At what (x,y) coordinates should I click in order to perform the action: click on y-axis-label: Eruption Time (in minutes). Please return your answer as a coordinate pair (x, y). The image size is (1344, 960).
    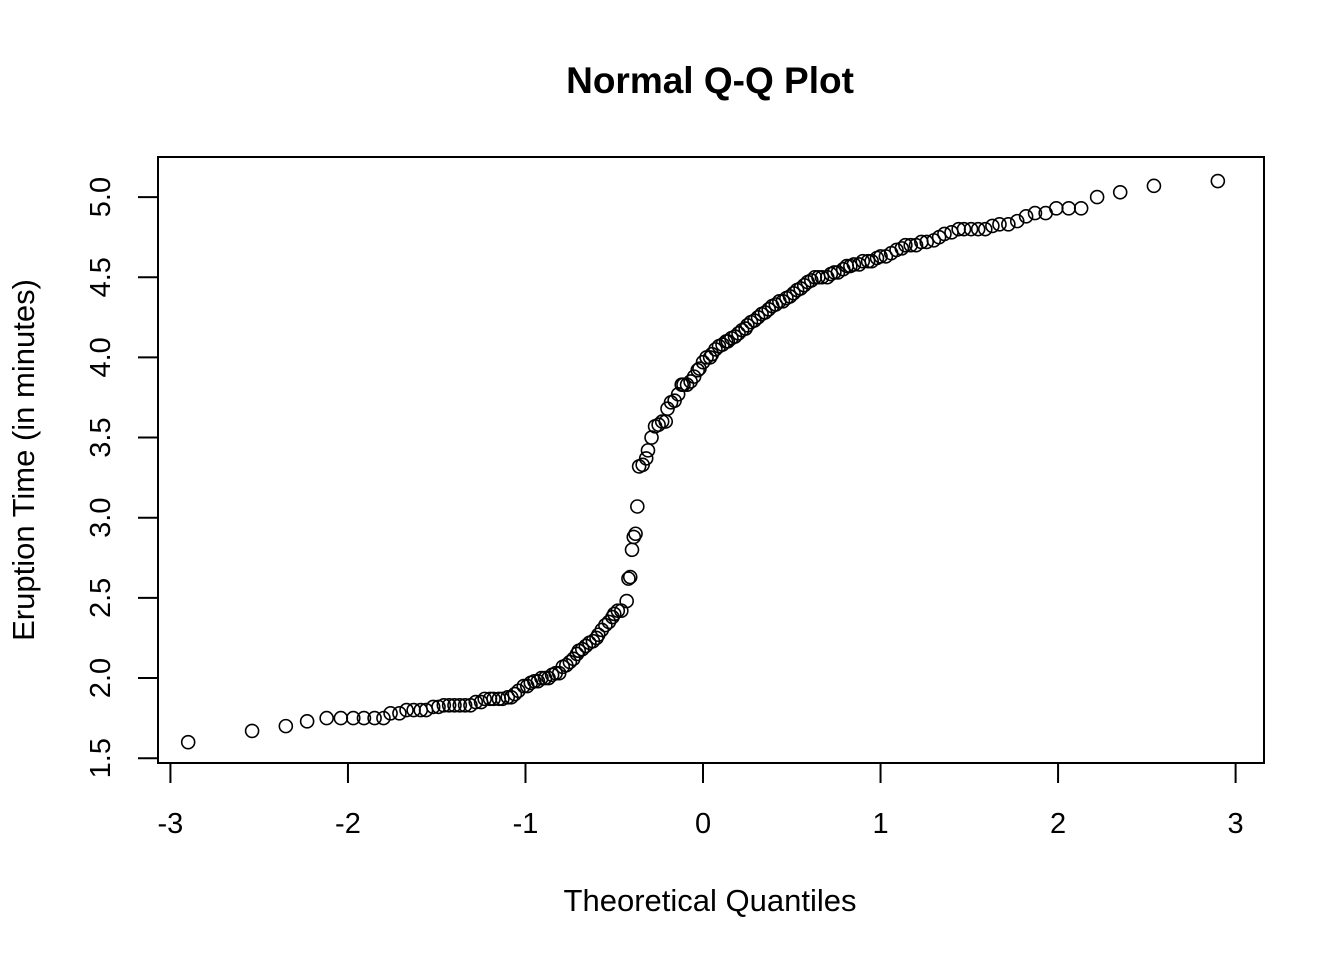
    Looking at the image, I should click on (23, 460).